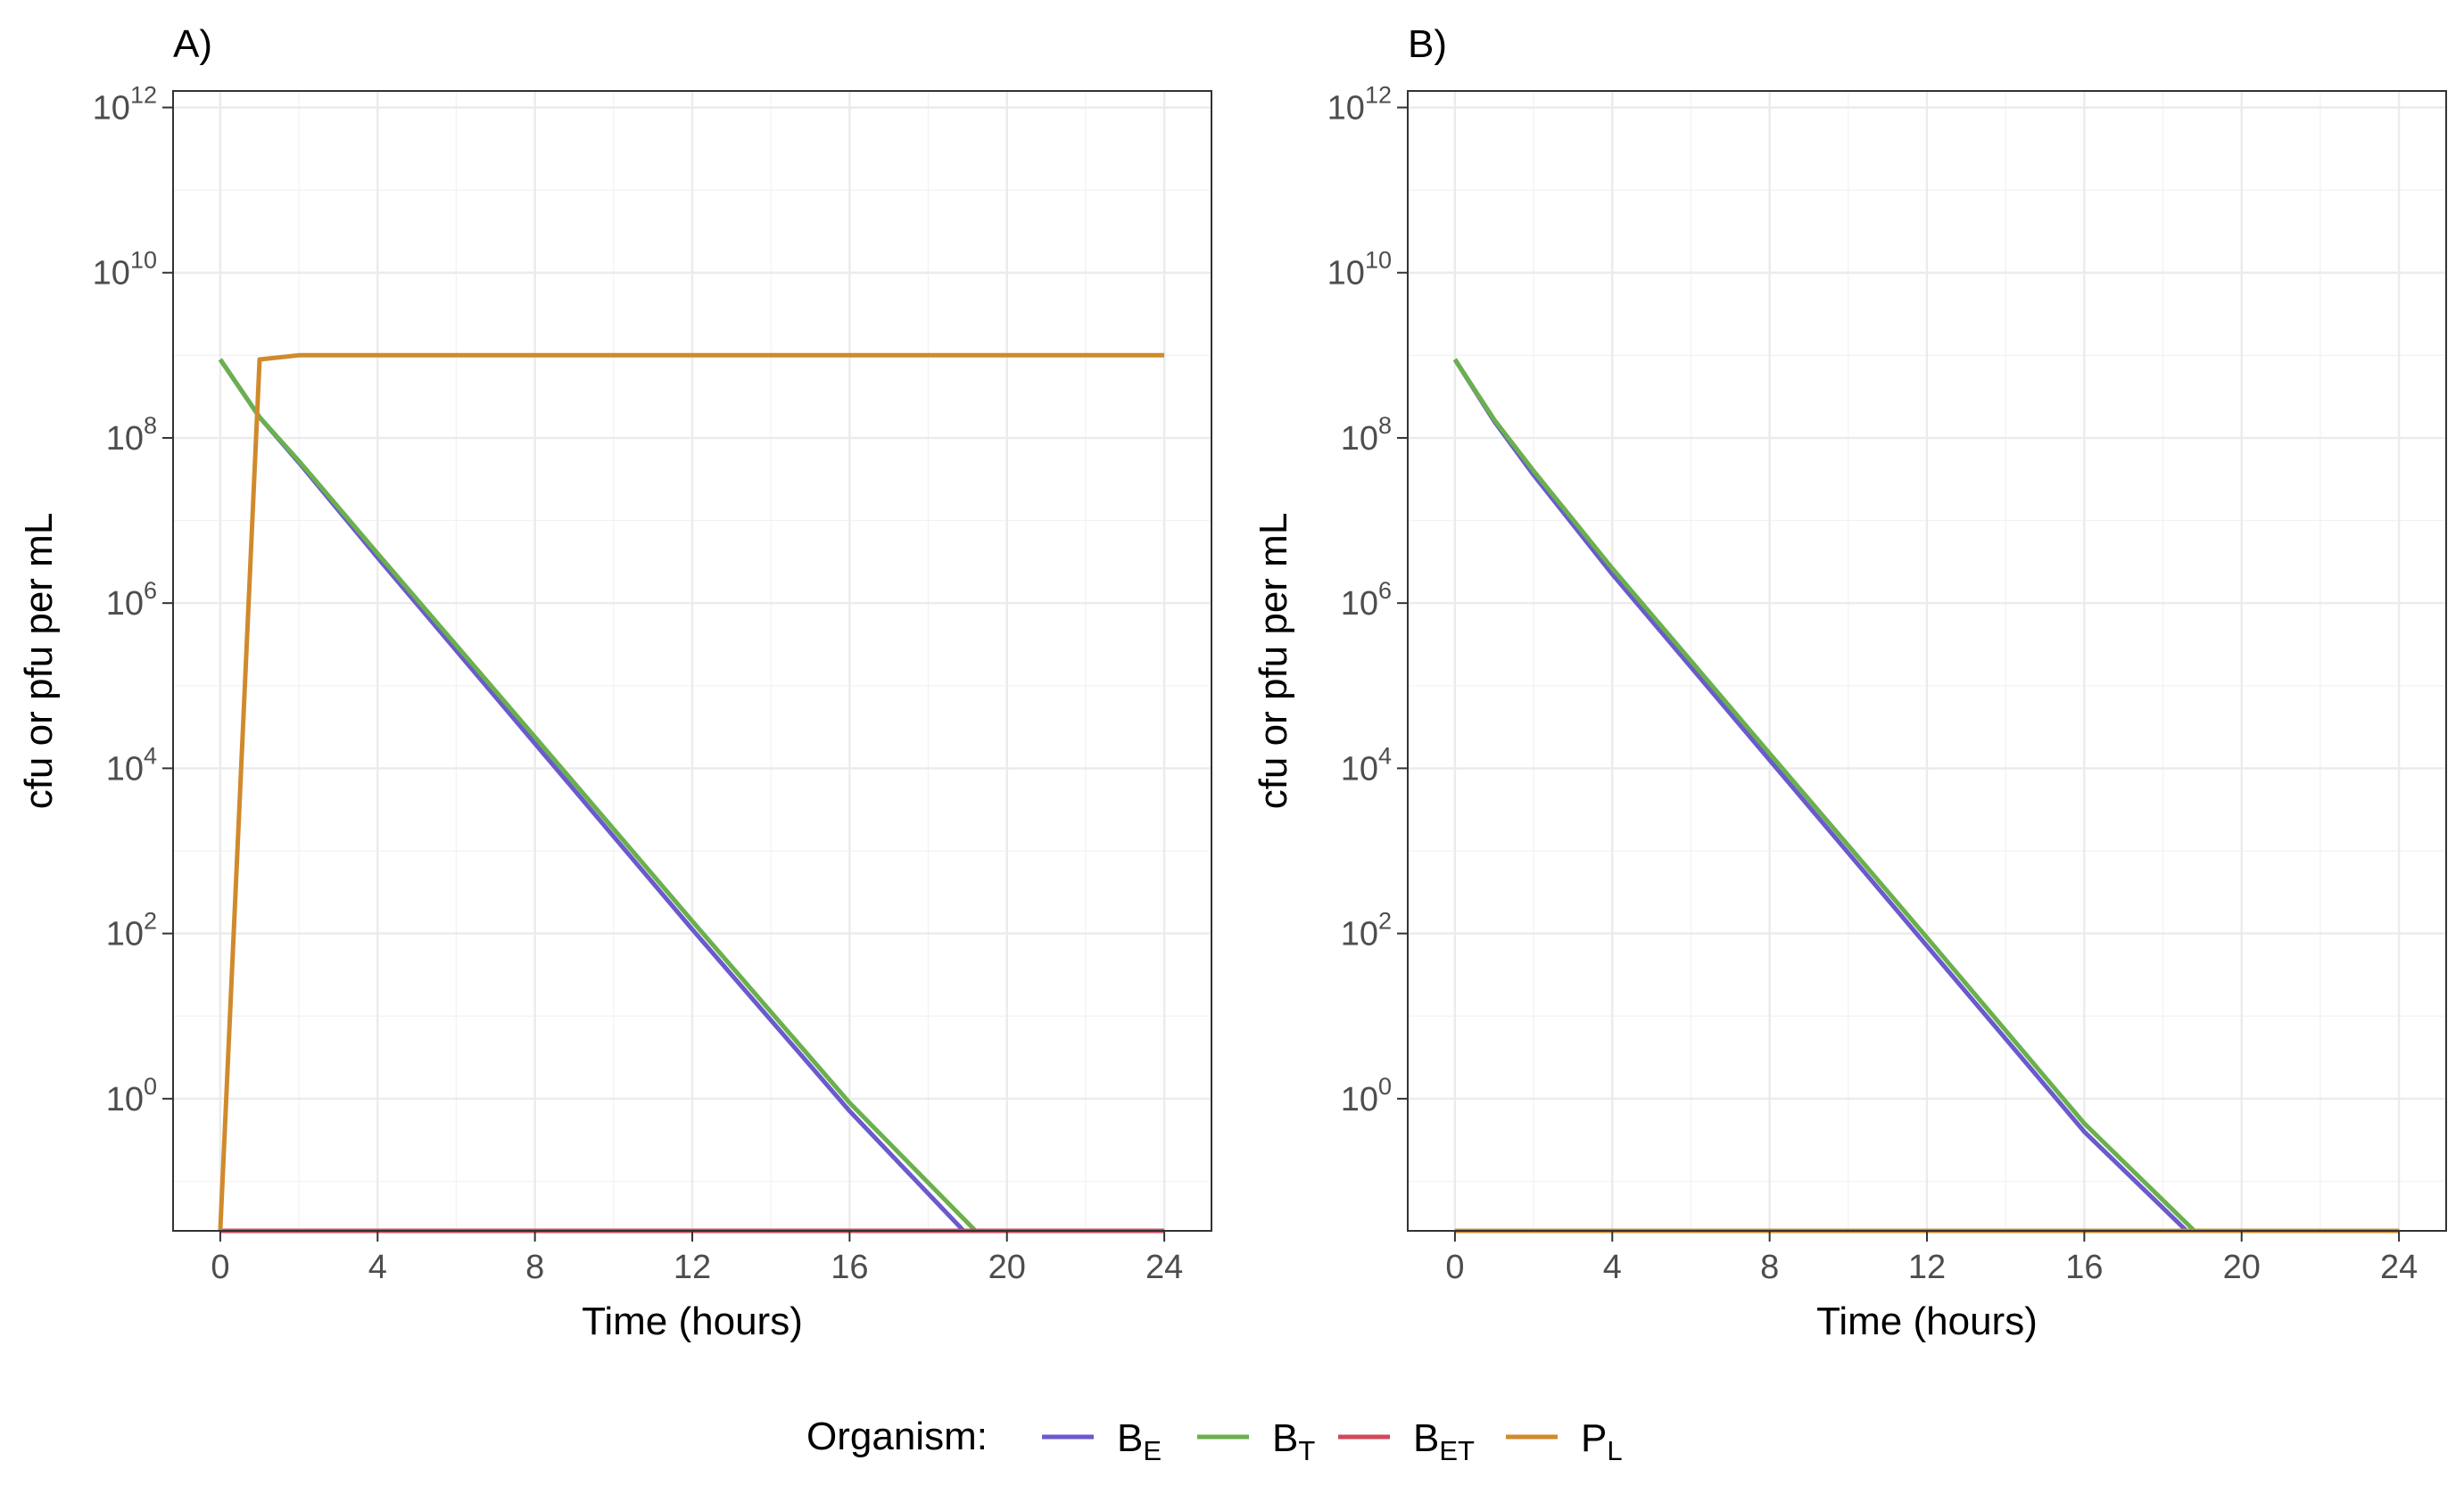 This screenshot has height=1502, width=2464. Describe the element at coordinates (1444, 1441) in the screenshot. I see `legend-label-bet: BET` at that location.